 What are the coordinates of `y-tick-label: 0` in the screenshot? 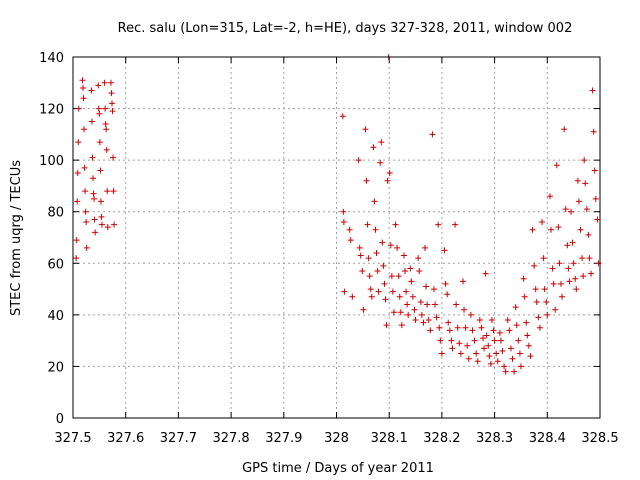 It's located at (60, 419).